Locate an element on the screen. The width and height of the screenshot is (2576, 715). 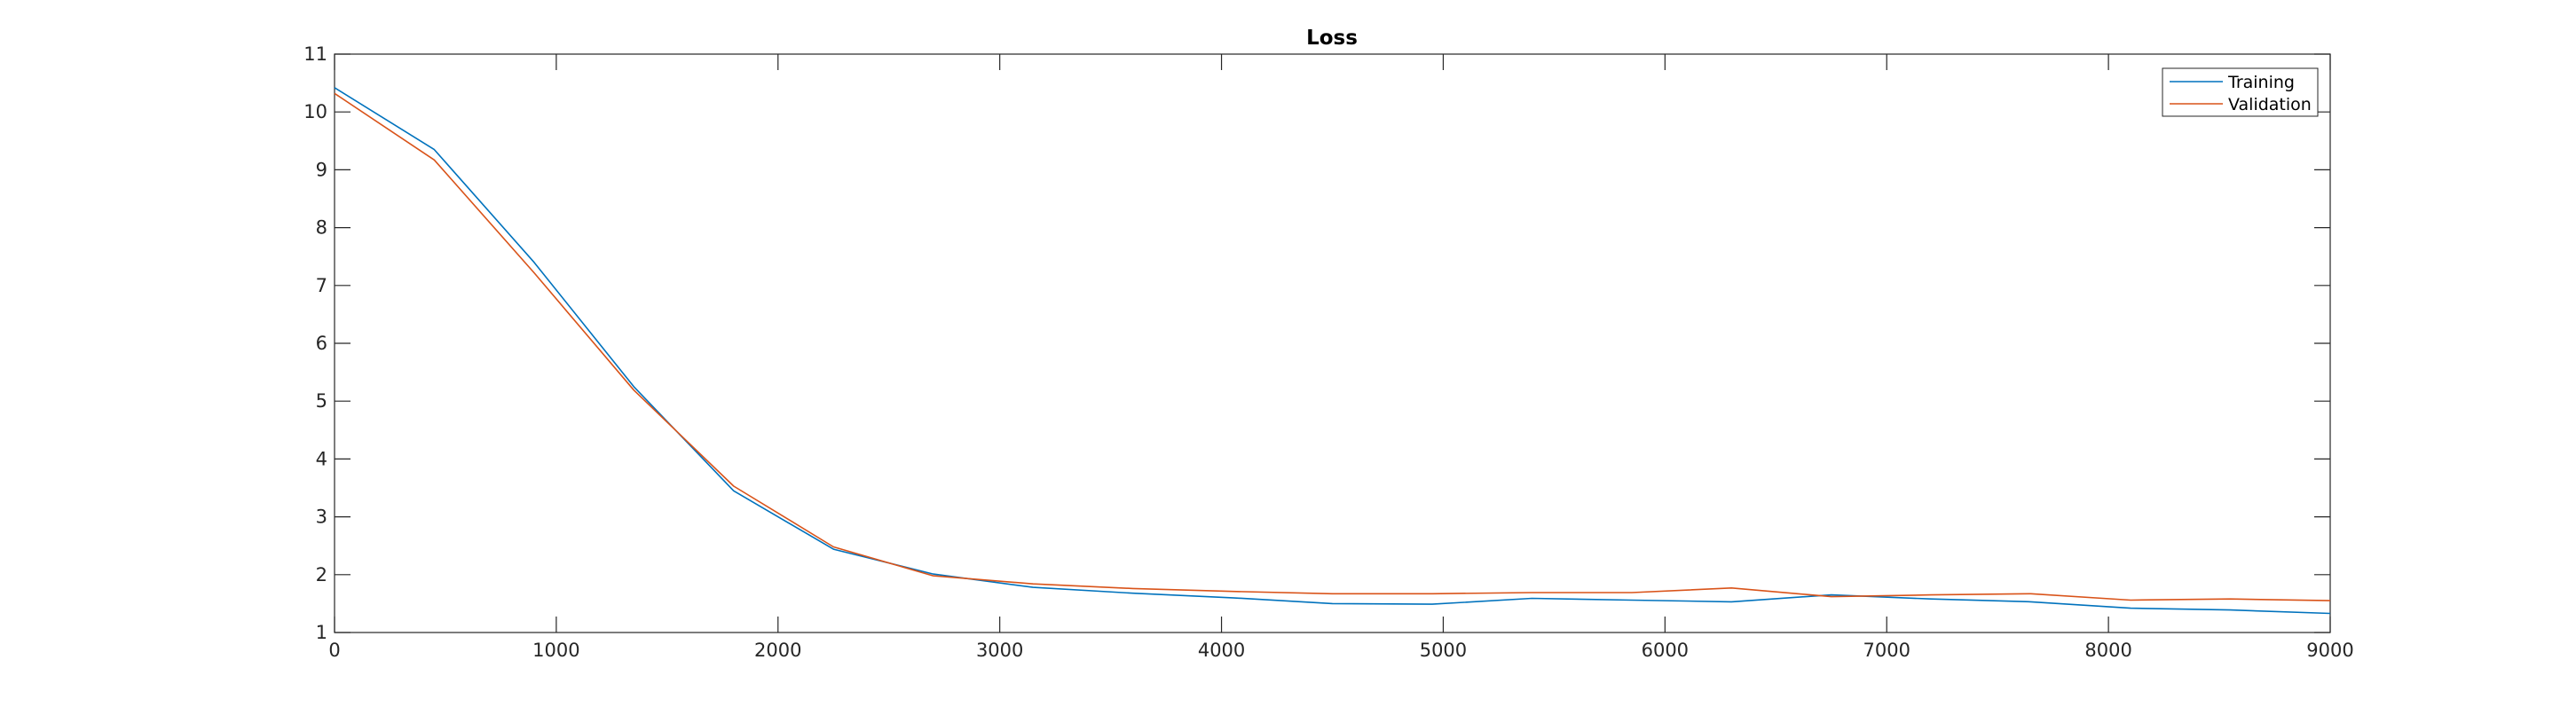
x-tick-label-0: 0 is located at coordinates (334, 650).